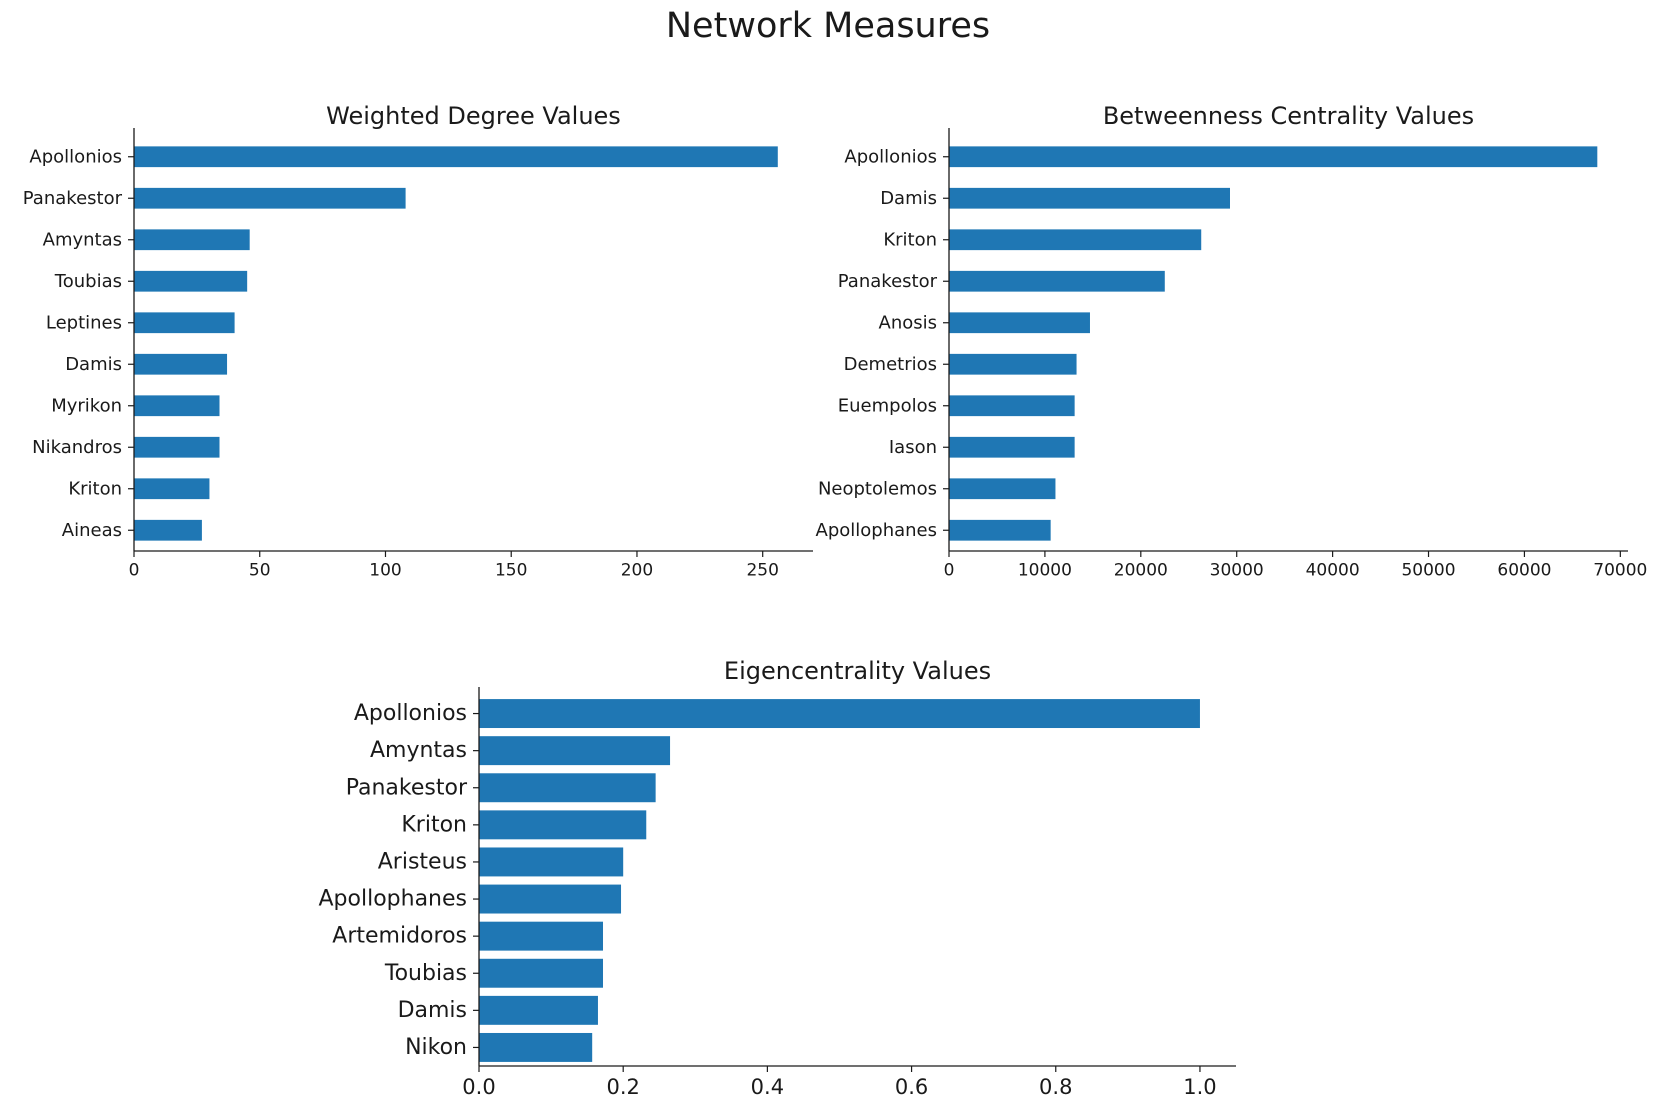 The height and width of the screenshot is (1115, 1656). Describe the element at coordinates (767, 1087) in the screenshot. I see `x-tick-label: 0.4` at that location.